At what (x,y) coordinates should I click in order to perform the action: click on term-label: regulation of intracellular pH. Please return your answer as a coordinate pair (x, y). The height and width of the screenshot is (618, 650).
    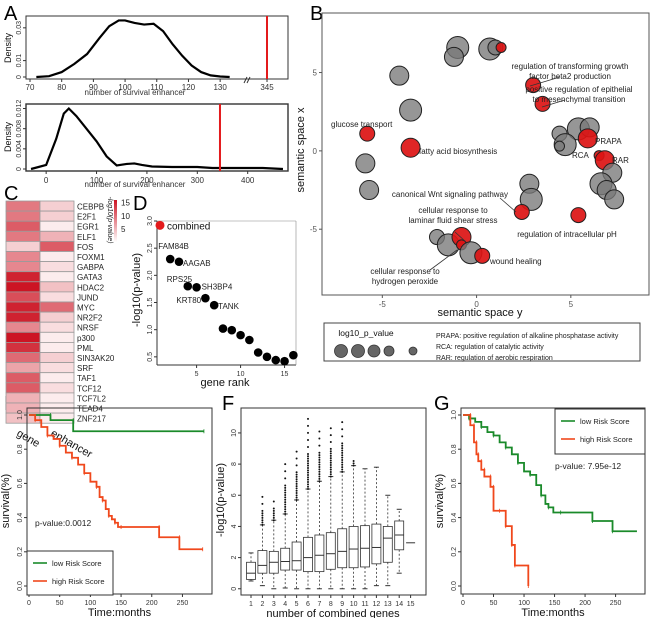
    Looking at the image, I should click on (567, 234).